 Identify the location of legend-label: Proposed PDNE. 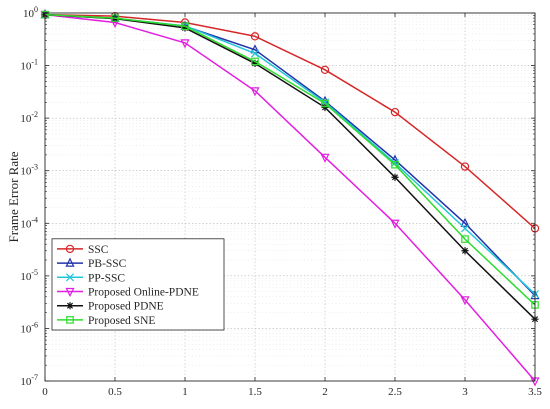
(126, 307).